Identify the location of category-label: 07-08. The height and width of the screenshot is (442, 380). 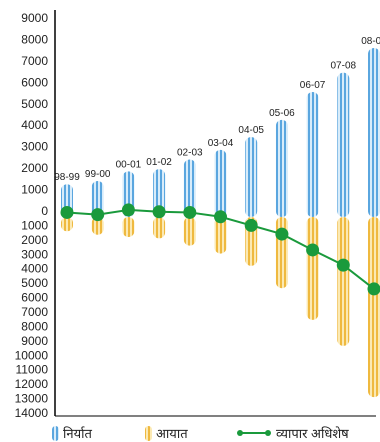
(344, 66).